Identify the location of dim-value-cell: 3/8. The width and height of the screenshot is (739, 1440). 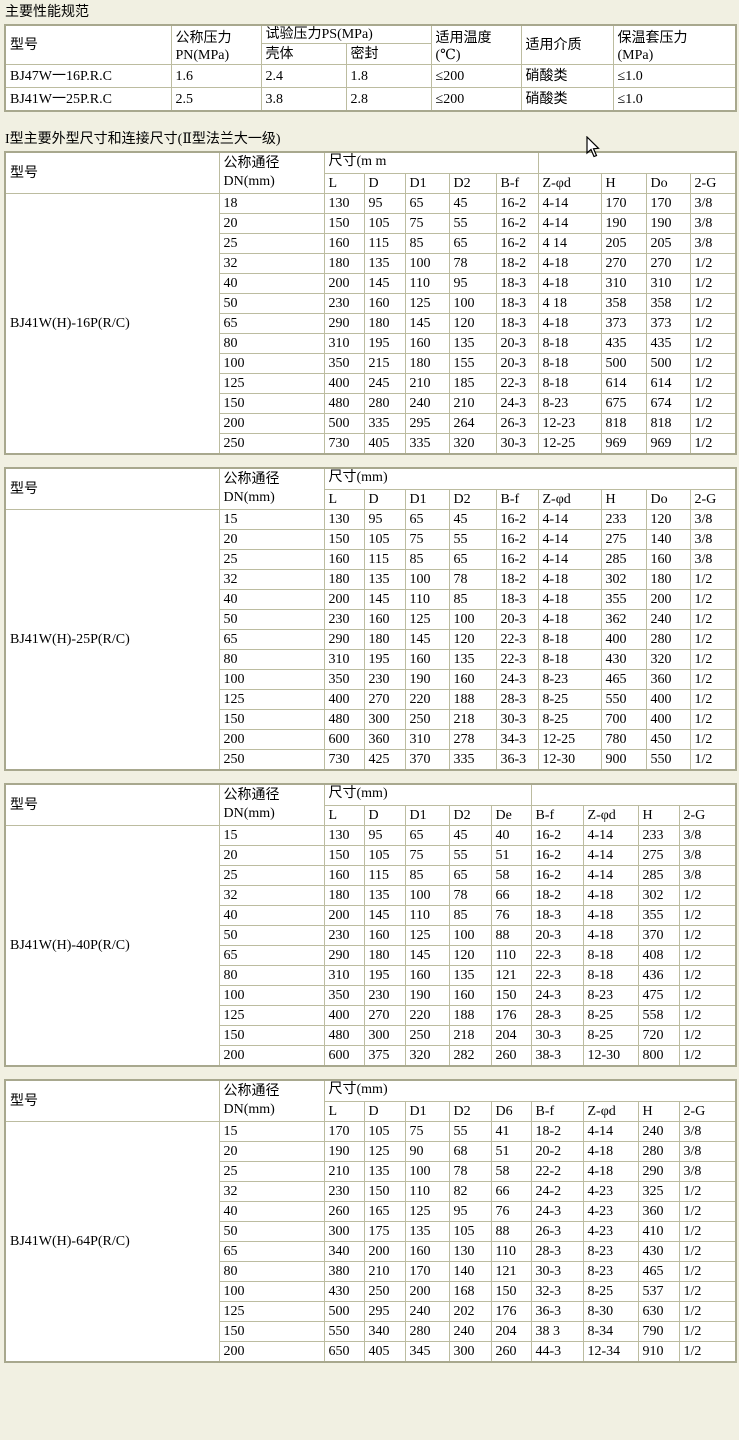
(713, 203).